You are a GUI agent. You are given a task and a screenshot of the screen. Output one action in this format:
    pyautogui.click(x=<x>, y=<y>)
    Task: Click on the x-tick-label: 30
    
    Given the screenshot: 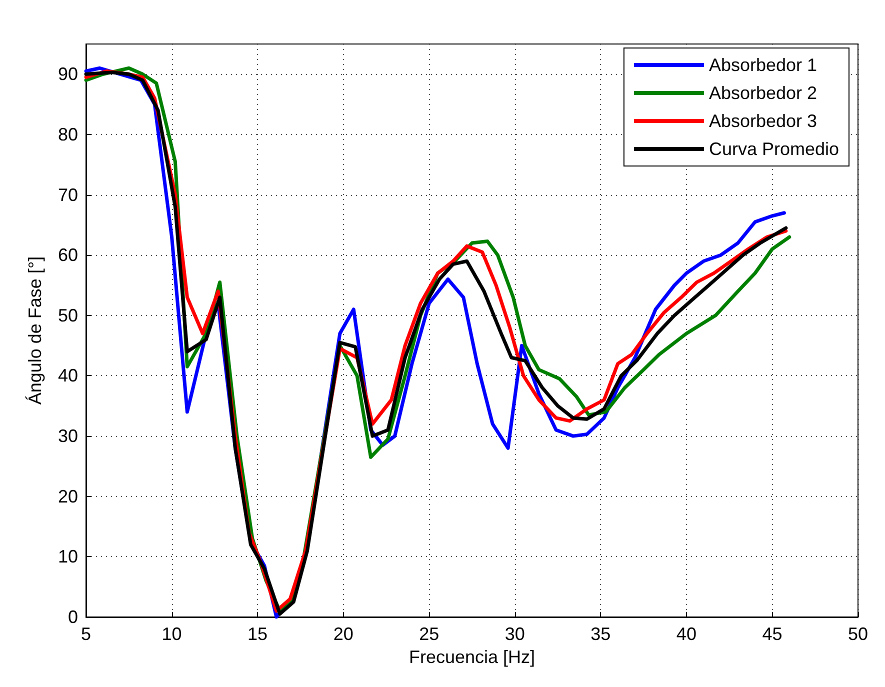 What is the action you would take?
    pyautogui.click(x=514, y=634)
    